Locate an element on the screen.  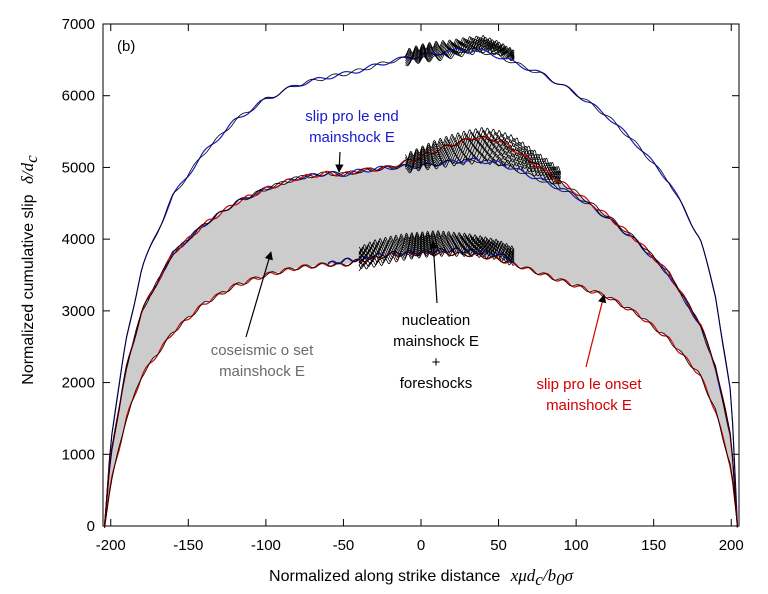
annotation-onset-line: slip pro le onset is located at coordinates (589, 384).